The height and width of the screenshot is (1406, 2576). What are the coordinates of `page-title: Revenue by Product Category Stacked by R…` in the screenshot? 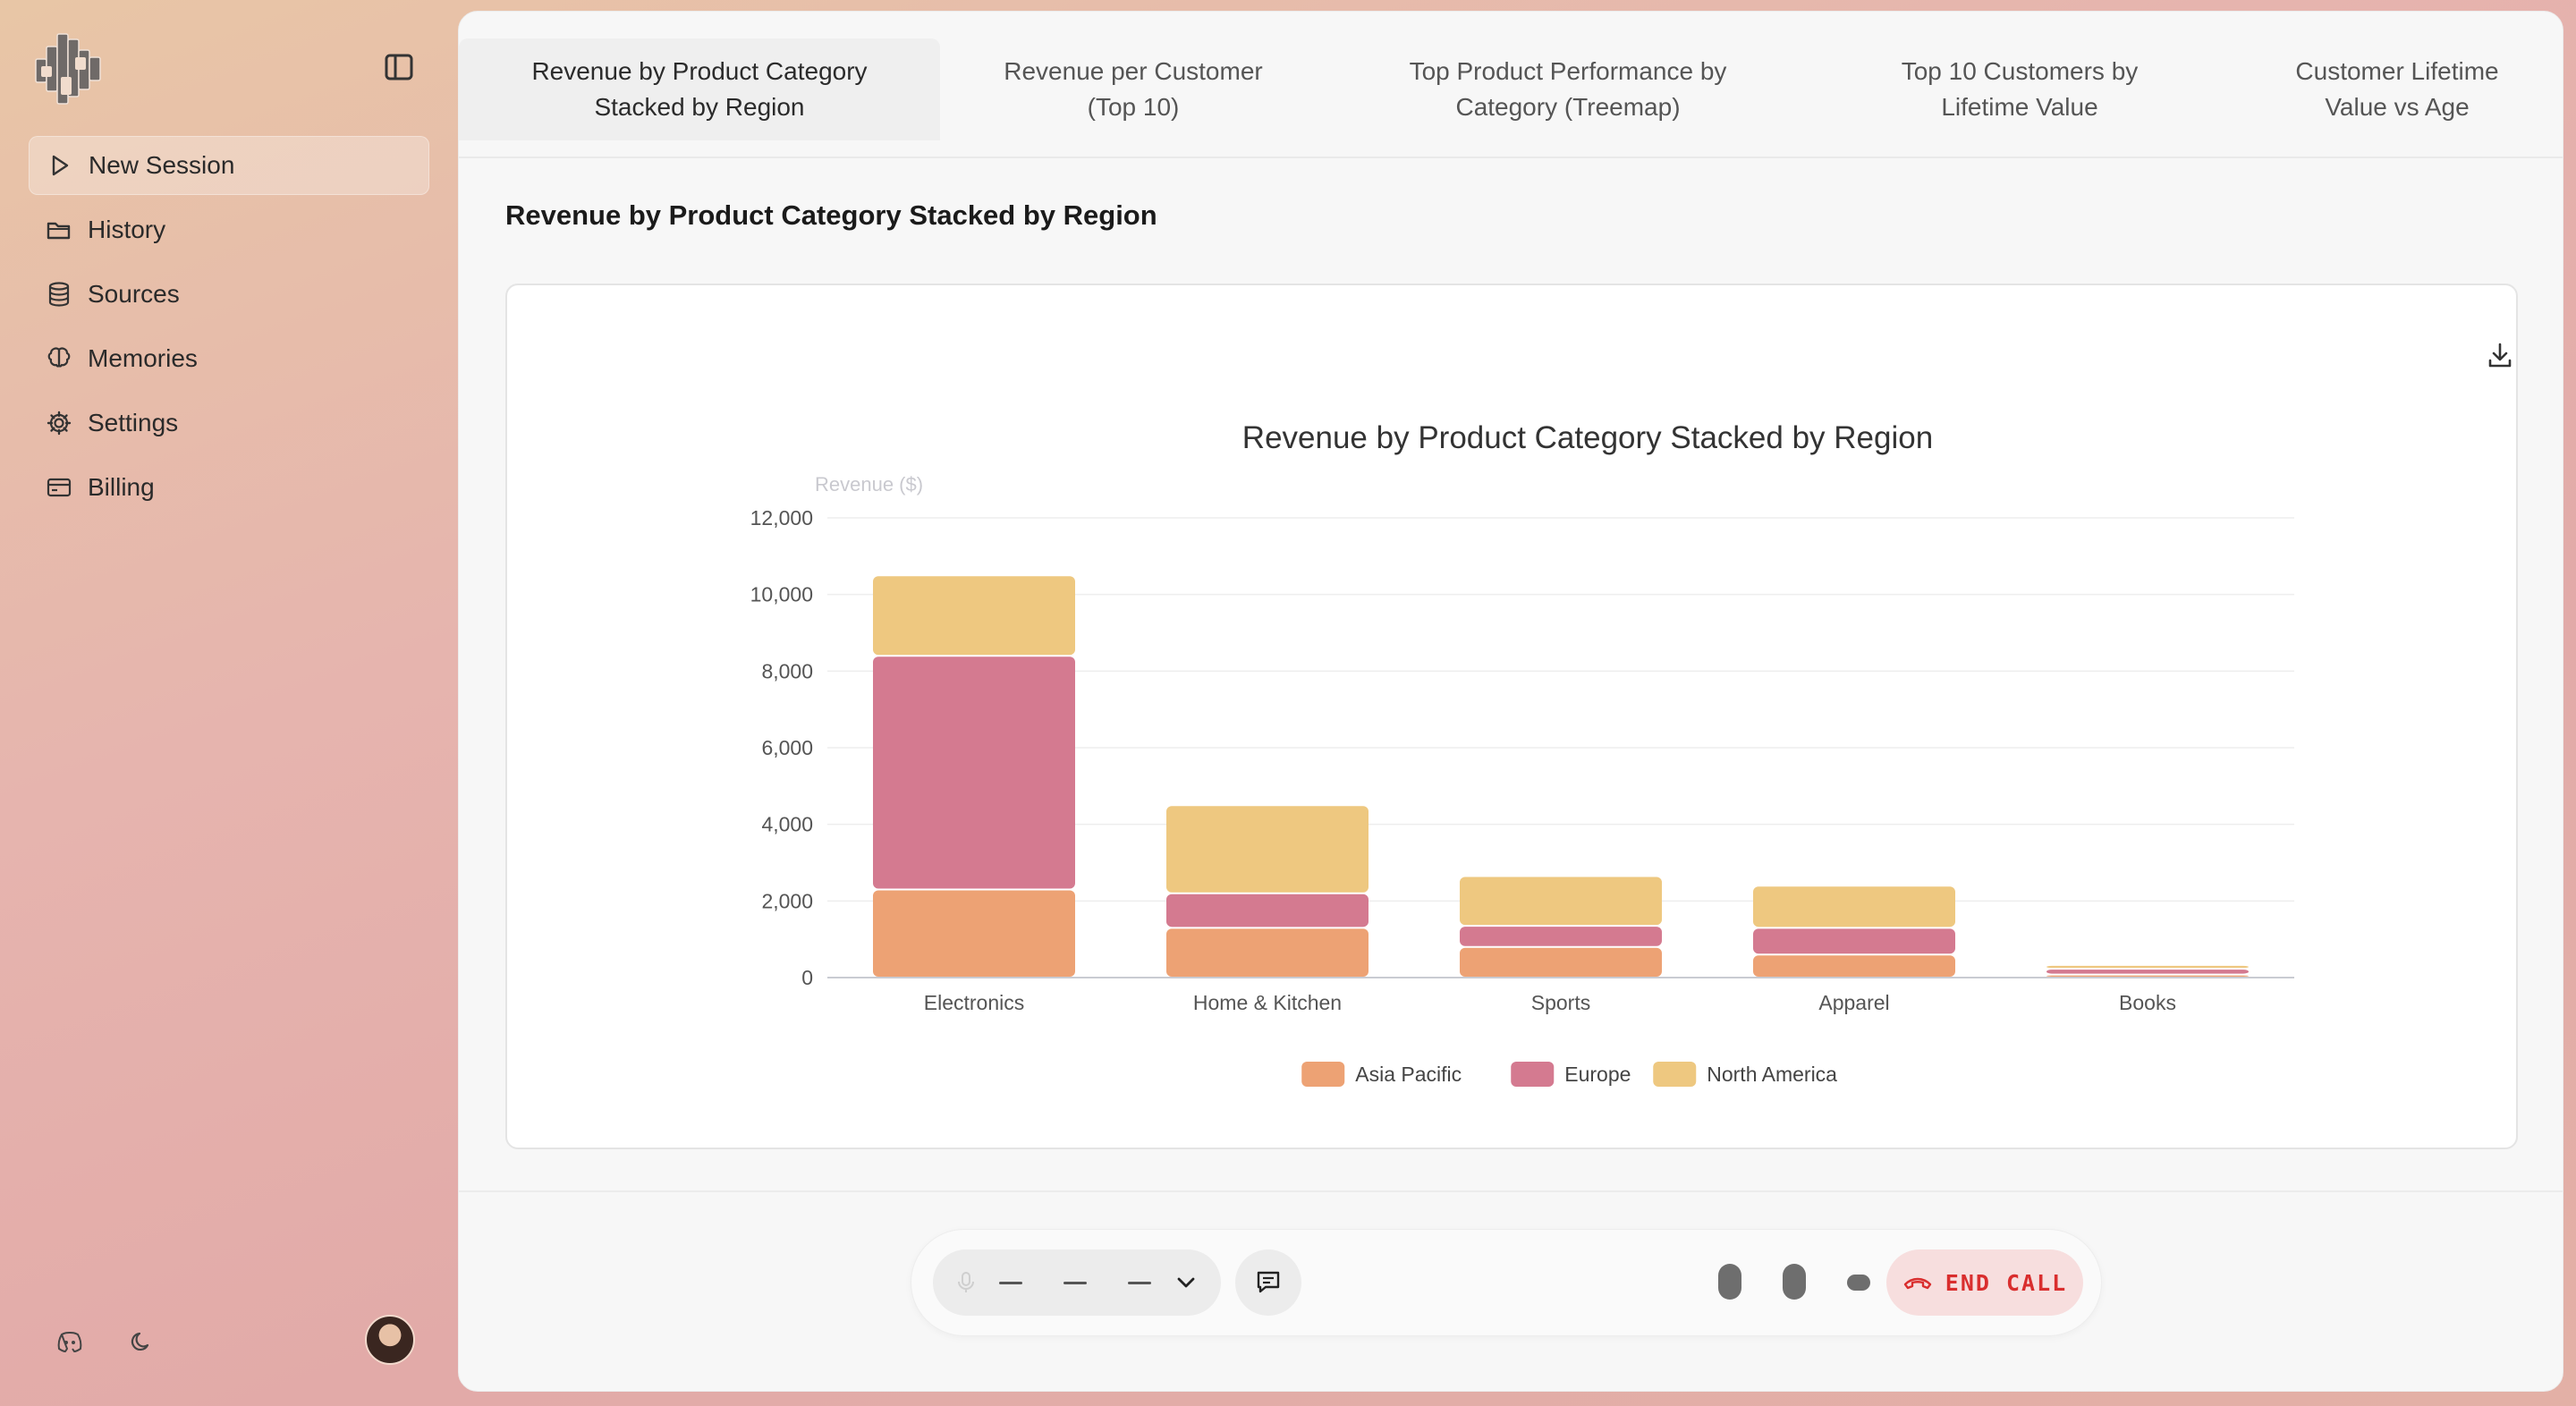 It's located at (831, 215).